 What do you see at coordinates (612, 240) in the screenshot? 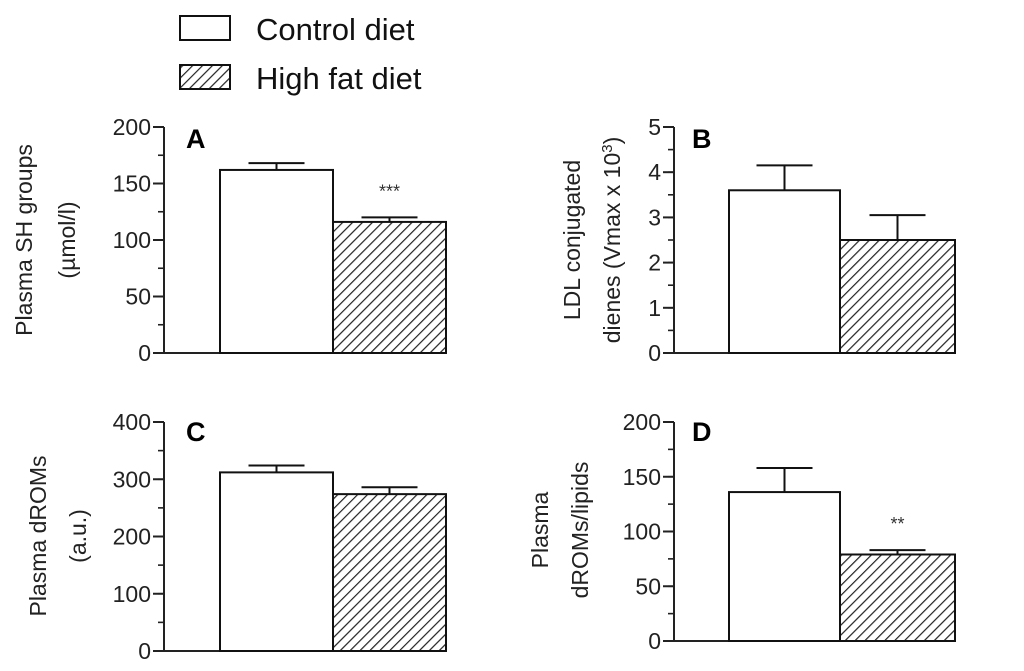
I see `panel-b-ylabel-line2: dienes (Vmax x 103)` at bounding box center [612, 240].